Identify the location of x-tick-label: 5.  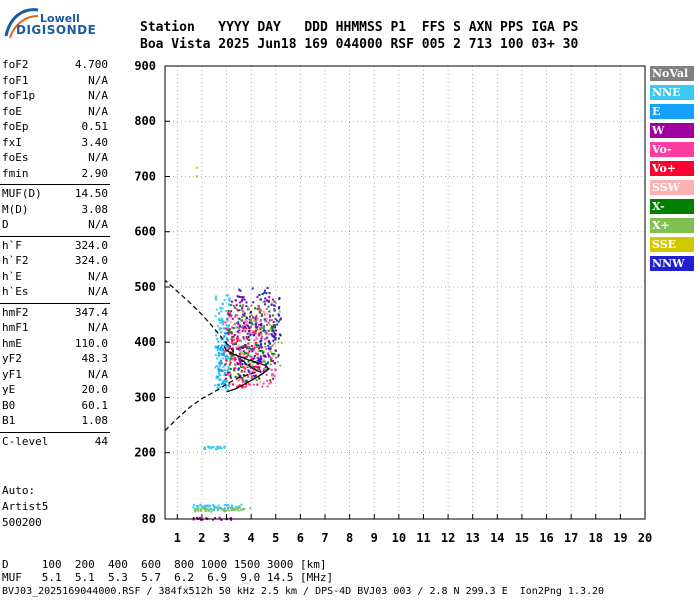
(275, 538).